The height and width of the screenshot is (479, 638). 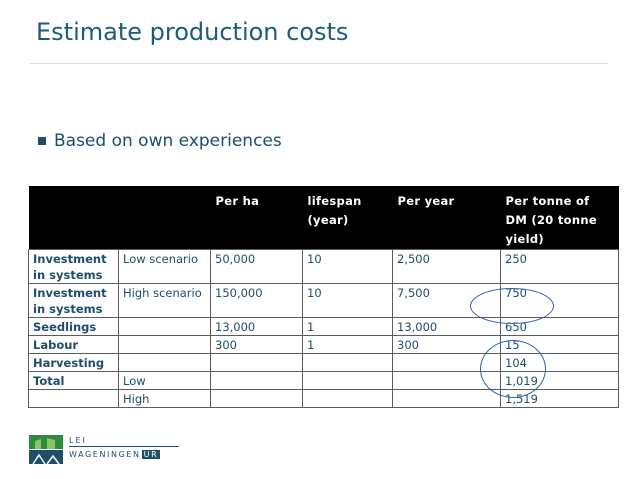 What do you see at coordinates (164, 380) in the screenshot?
I see `table-cell: Low` at bounding box center [164, 380].